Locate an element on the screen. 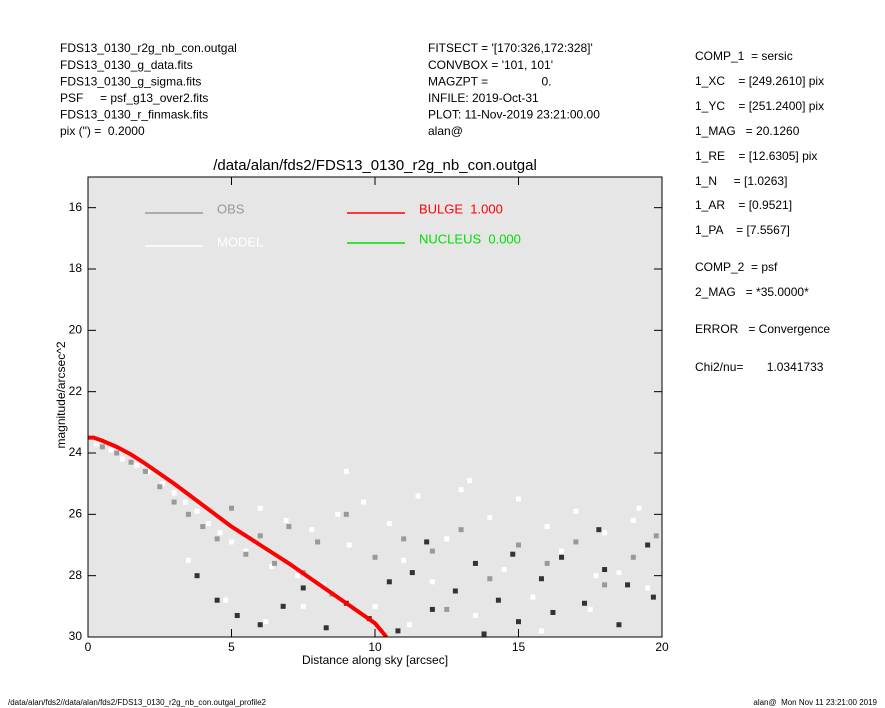  footer-right: alan@ Mon Nov 11 23:21:00 2019 is located at coordinates (815, 702).